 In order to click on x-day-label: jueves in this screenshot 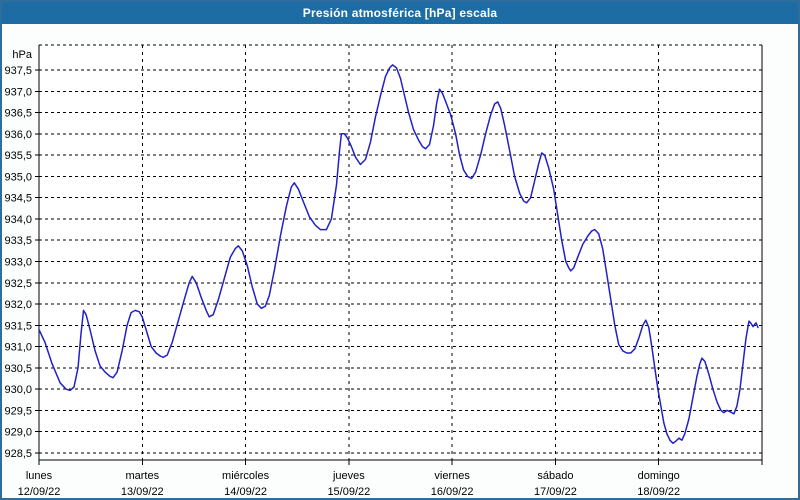, I will do `click(348, 476)`.